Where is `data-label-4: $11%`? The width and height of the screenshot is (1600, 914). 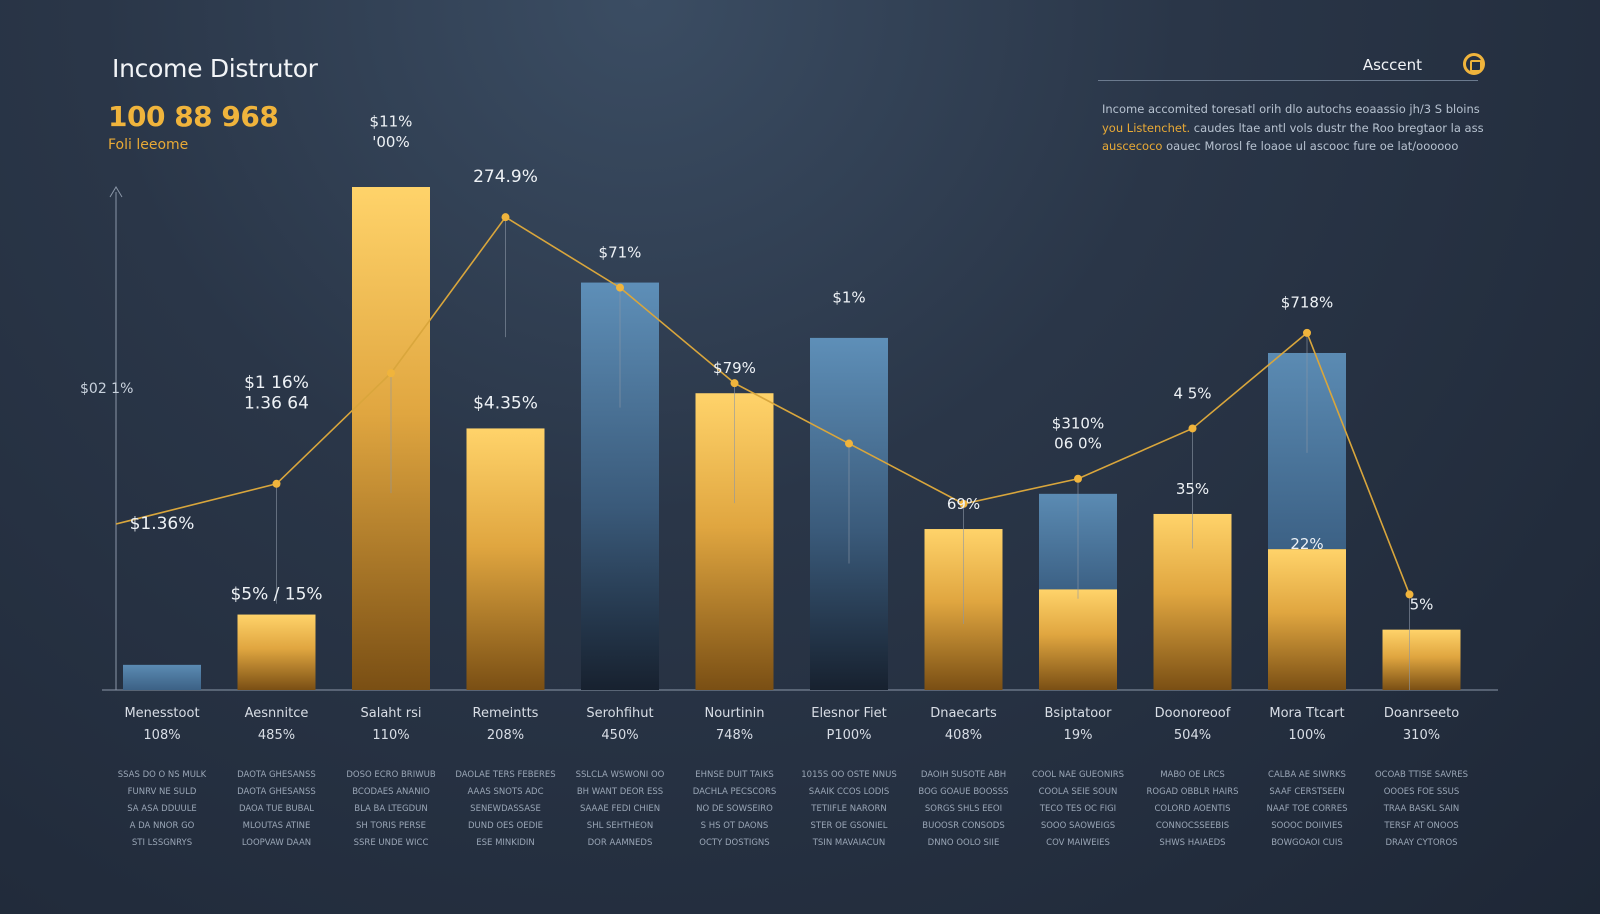 data-label-4: $11% is located at coordinates (391, 122).